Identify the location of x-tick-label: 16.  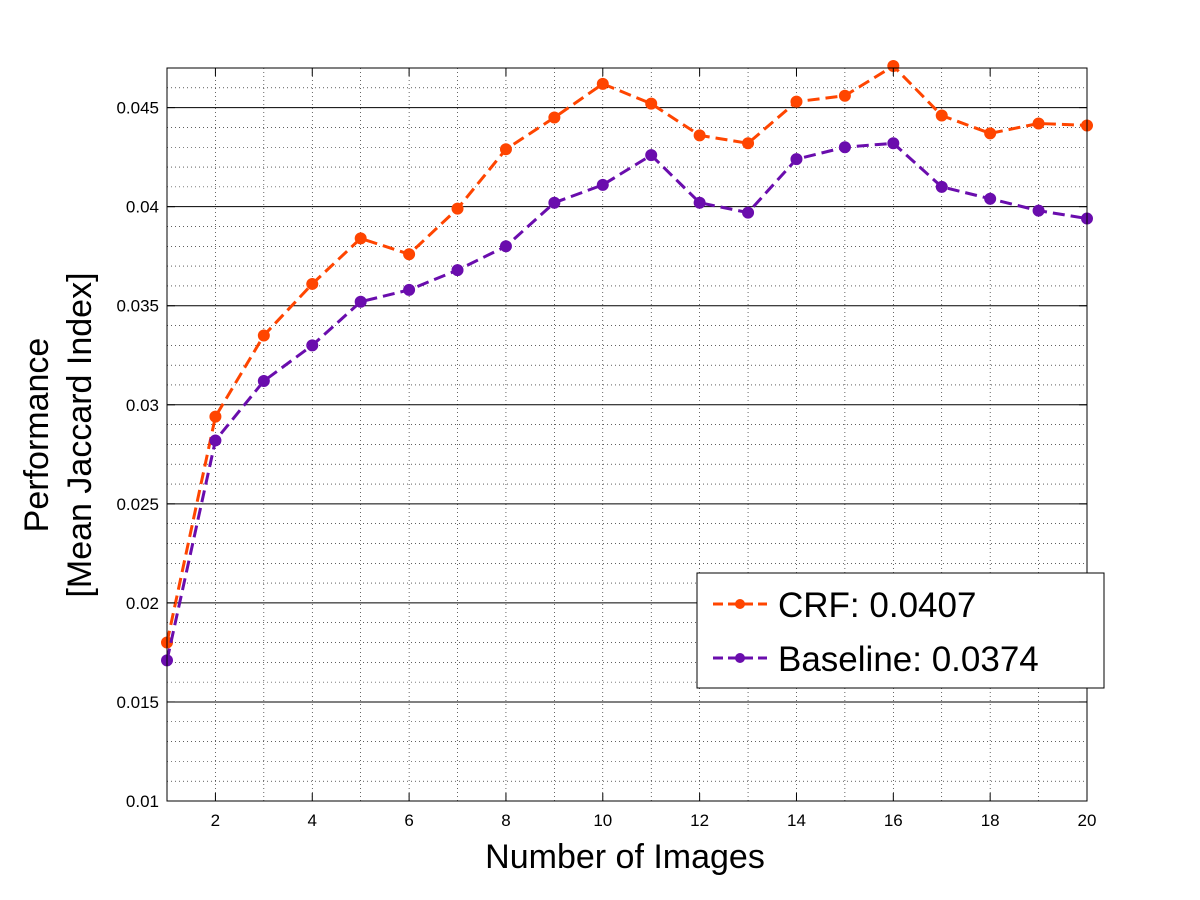
(893, 820).